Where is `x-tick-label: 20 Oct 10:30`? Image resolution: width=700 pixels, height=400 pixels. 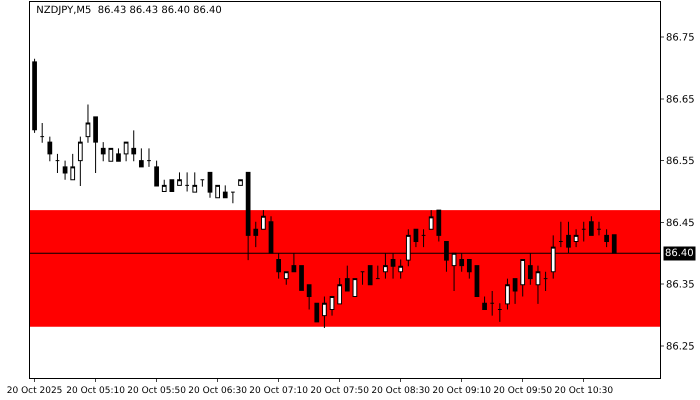 x-tick-label: 20 Oct 10:30 is located at coordinates (584, 391).